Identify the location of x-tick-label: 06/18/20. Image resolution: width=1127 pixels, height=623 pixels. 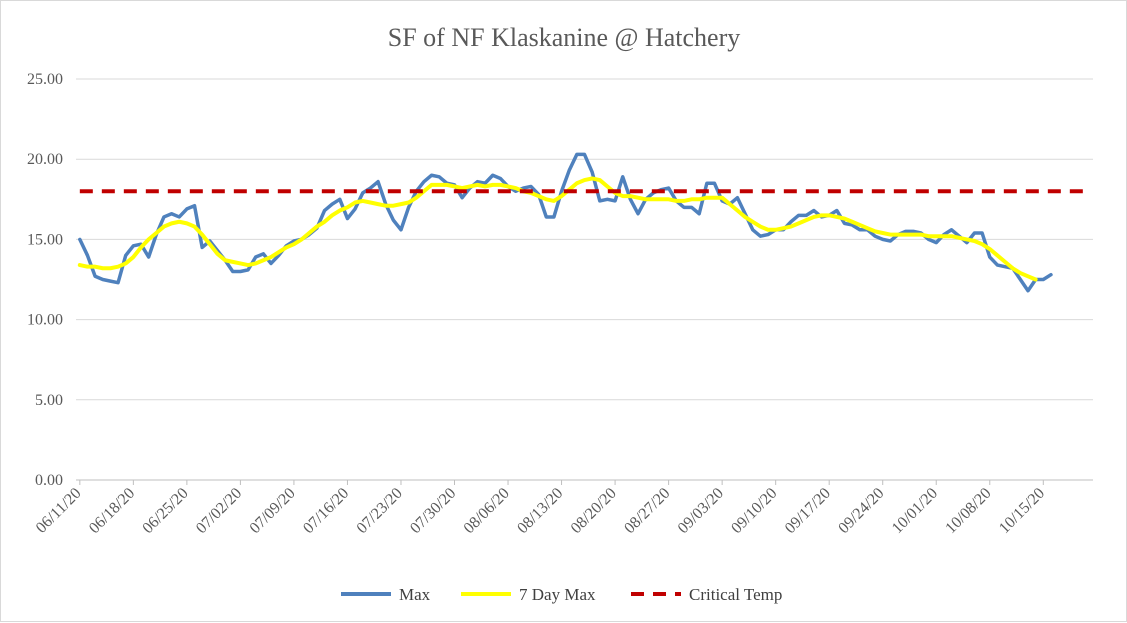
(112, 511).